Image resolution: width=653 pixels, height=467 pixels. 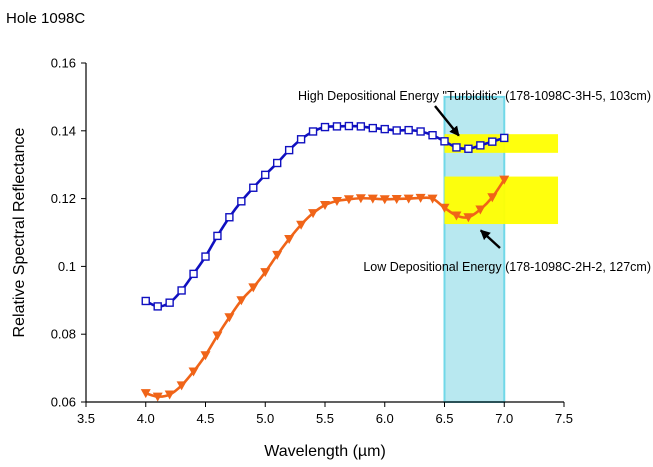 I want to click on annotation-arrow-high, so click(x=447, y=121).